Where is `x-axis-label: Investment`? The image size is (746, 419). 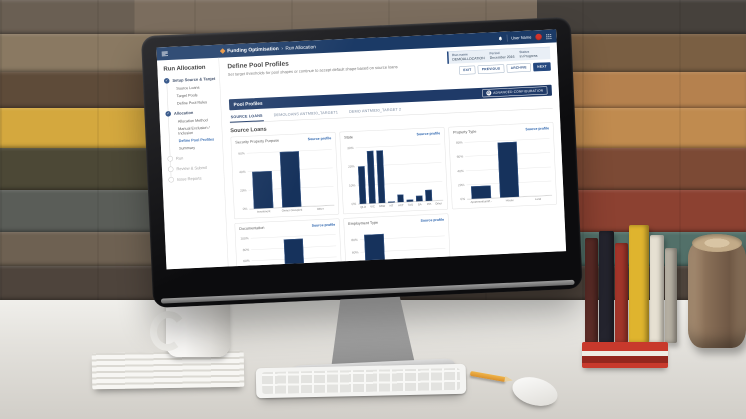 x-axis-label: Investment is located at coordinates (263, 212).